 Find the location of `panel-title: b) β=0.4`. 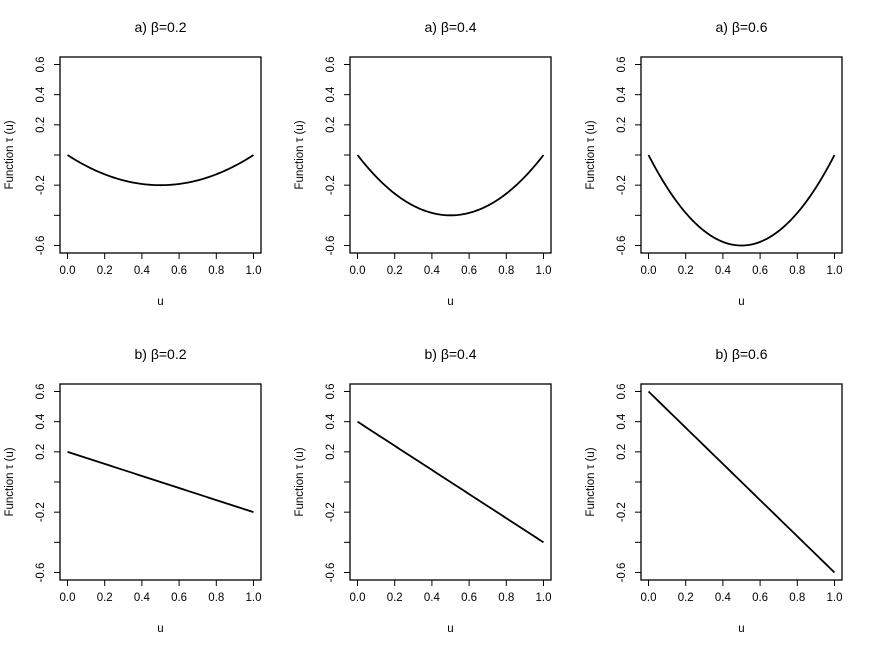

panel-title: b) β=0.4 is located at coordinates (450, 354).